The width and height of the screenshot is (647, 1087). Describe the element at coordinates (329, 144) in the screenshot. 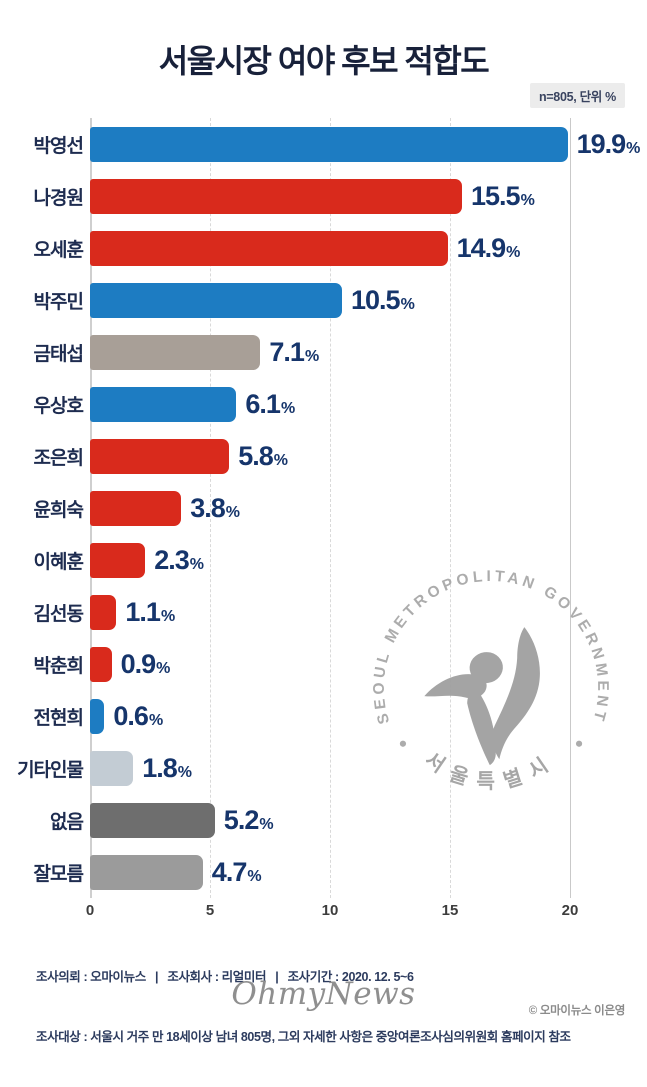

I see `bar-박영선` at that location.